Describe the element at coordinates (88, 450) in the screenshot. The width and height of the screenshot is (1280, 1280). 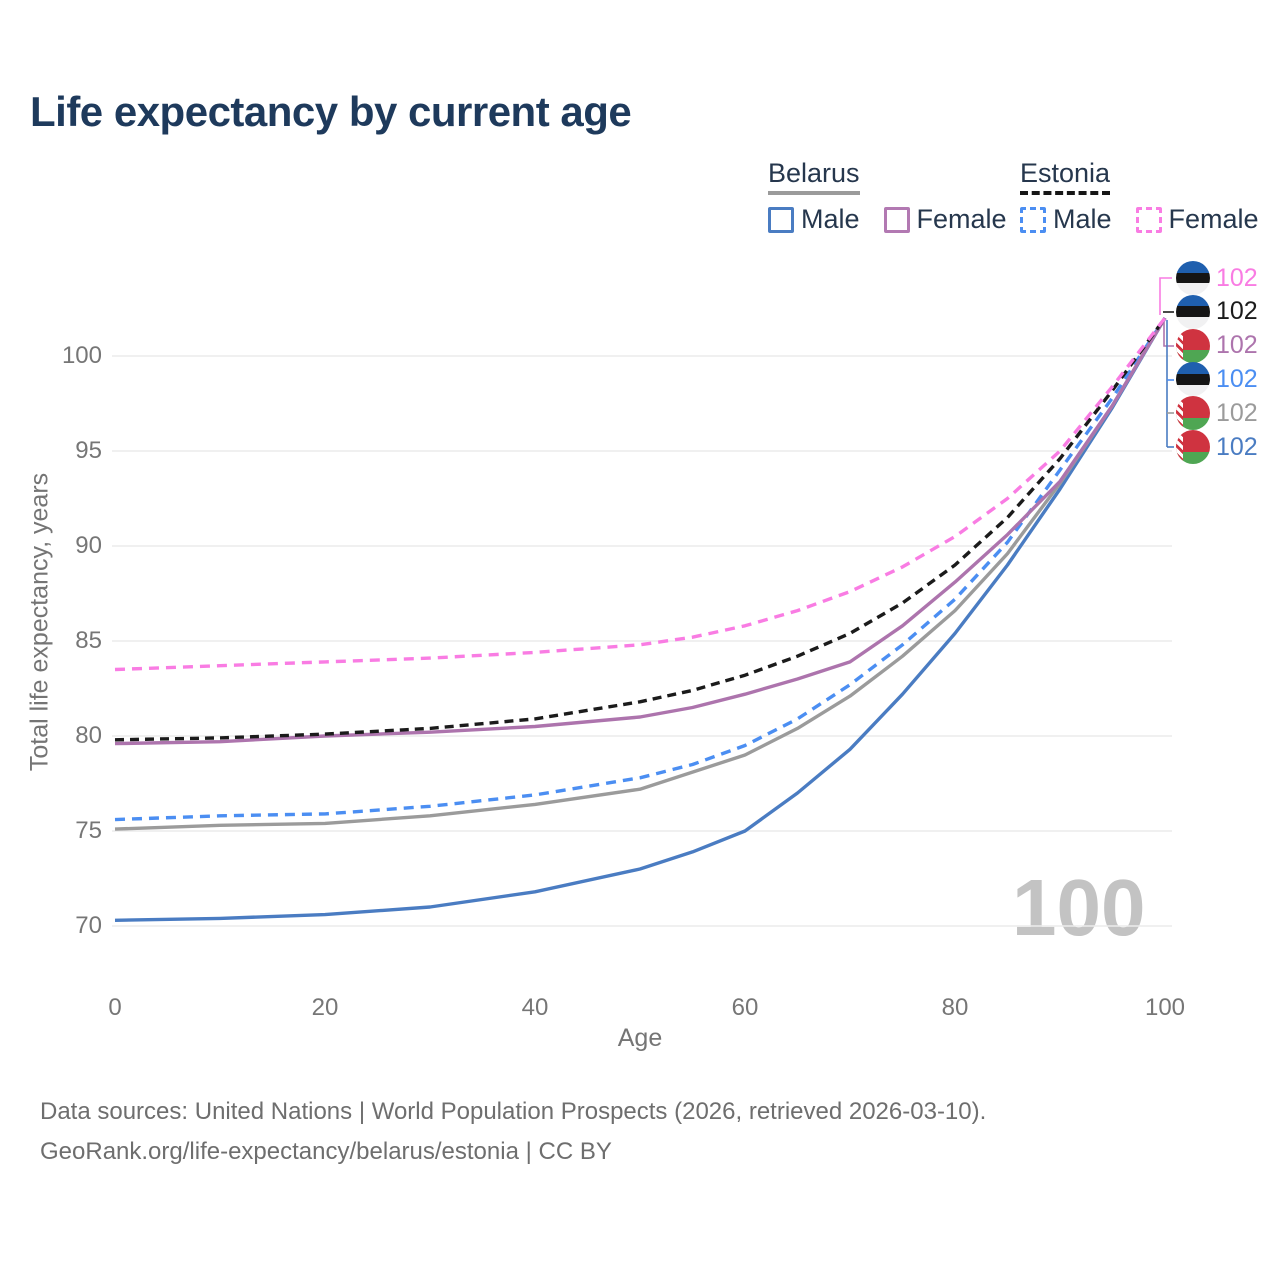
I see `y-tick-label: 95` at that location.